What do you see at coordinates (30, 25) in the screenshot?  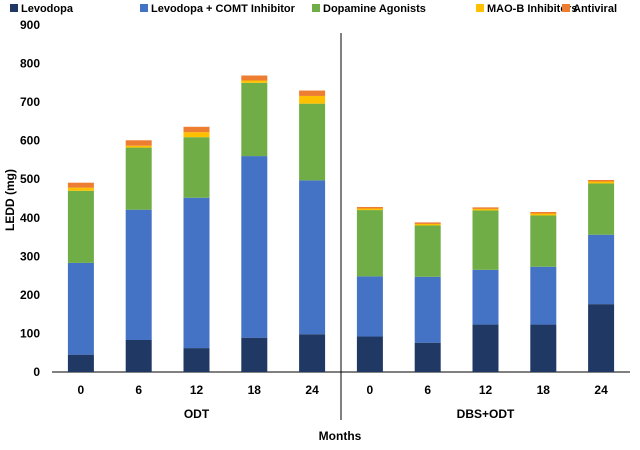 I see `y-tick-label: 900` at bounding box center [30, 25].